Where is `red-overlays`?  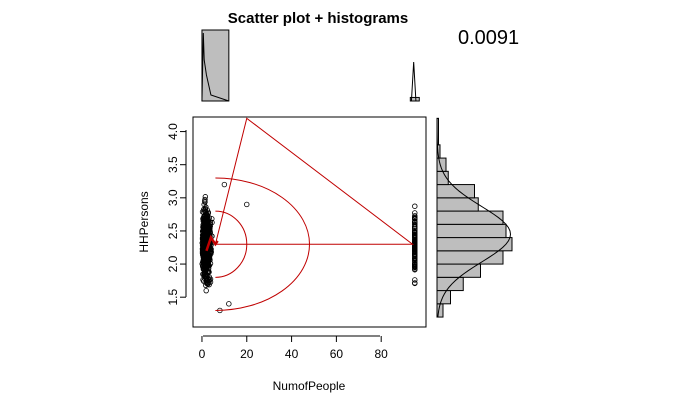
red-overlays is located at coordinates (310, 214).